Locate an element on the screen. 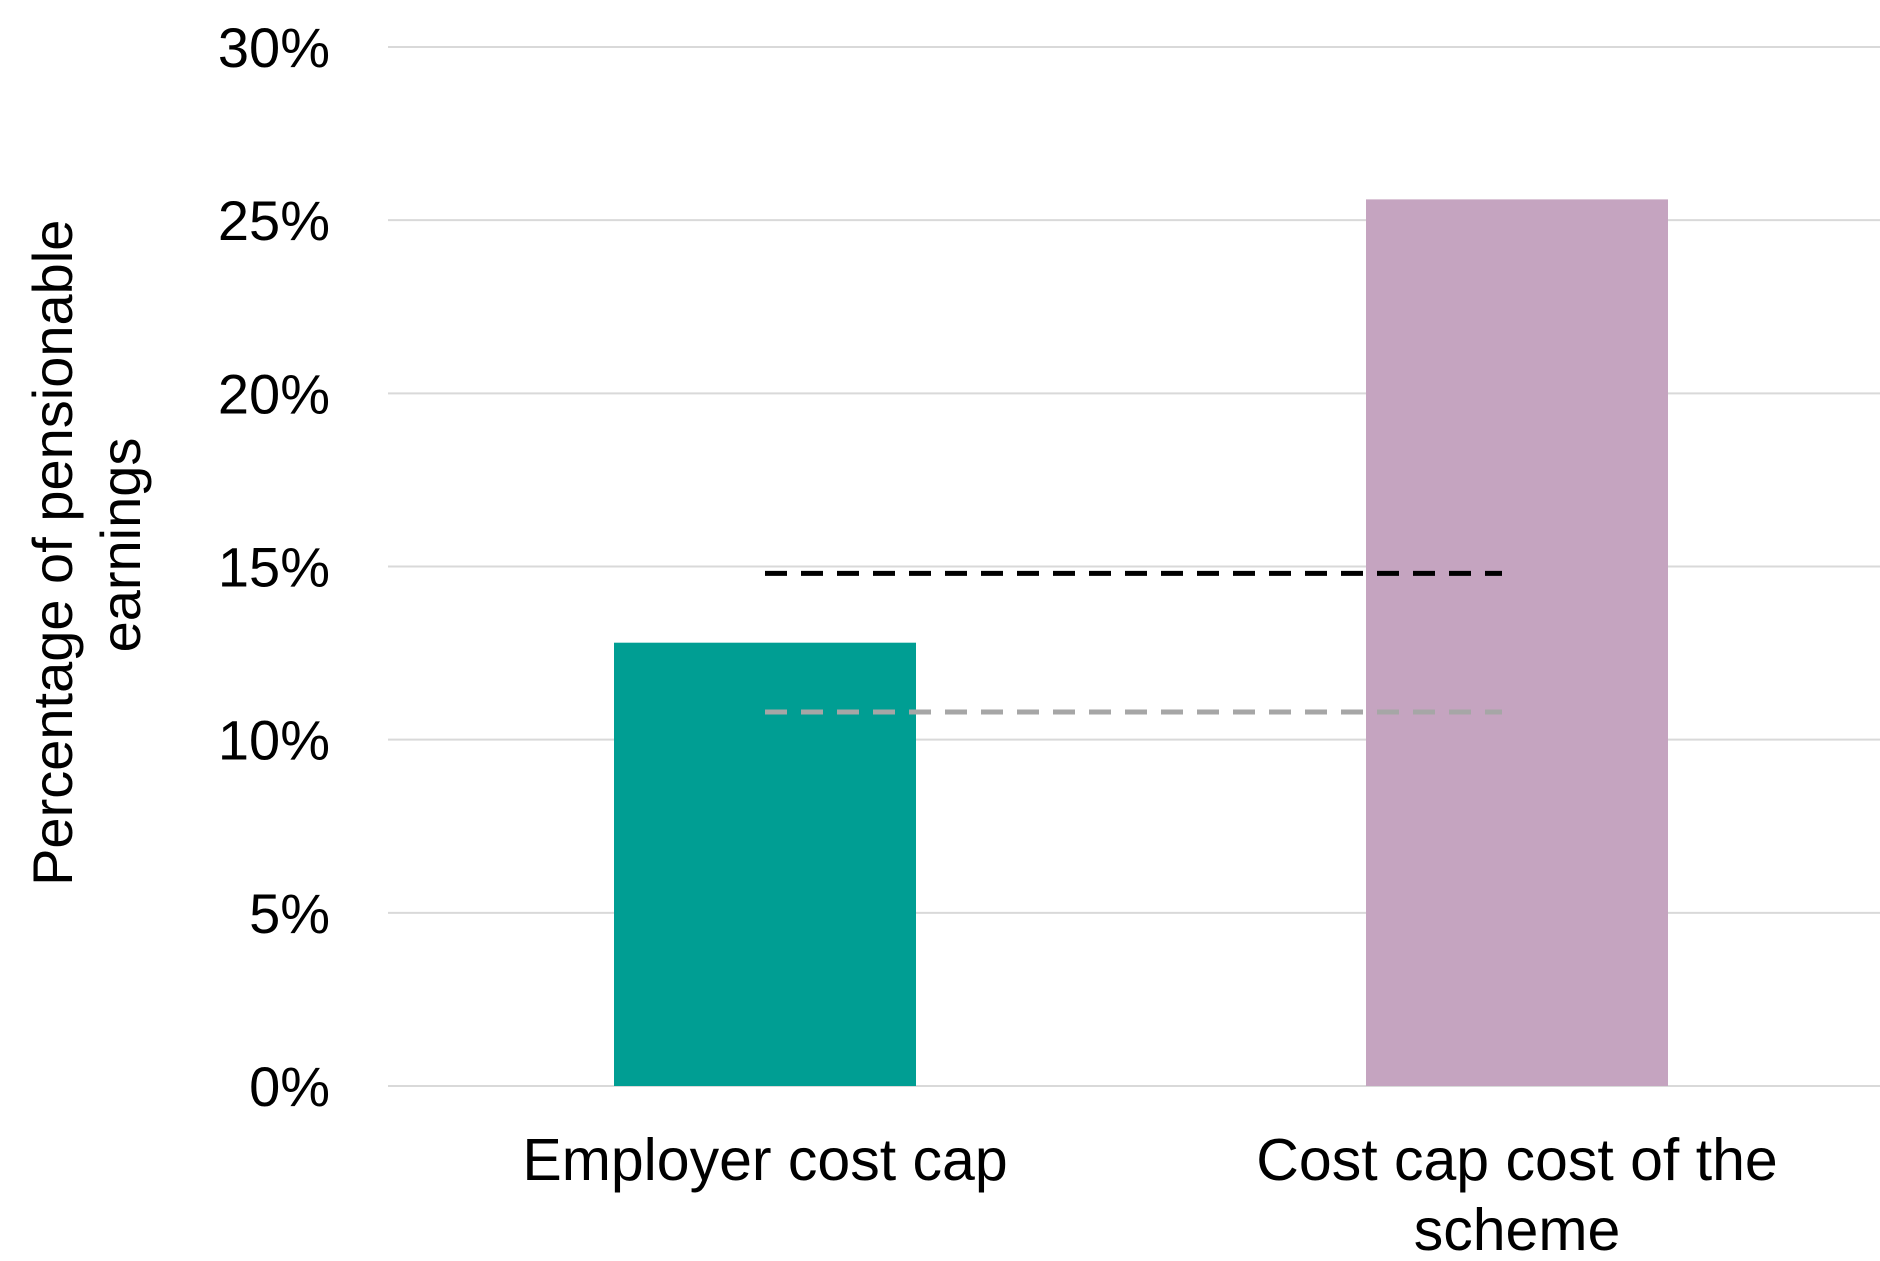  y-tick-label: 15% is located at coordinates (274, 567).